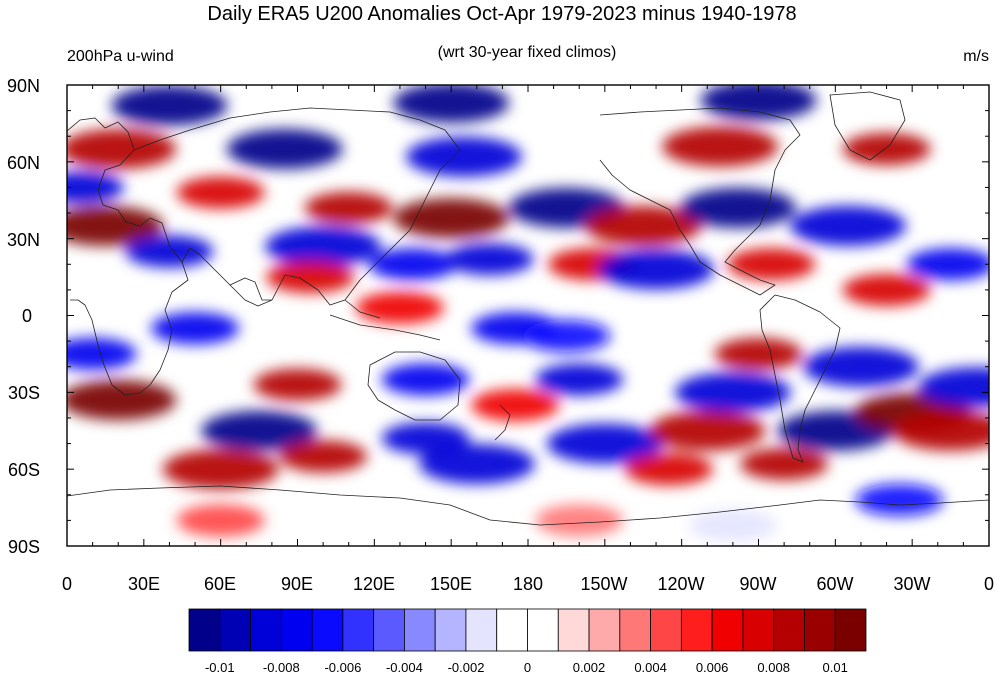 This screenshot has height=676, width=1005. Describe the element at coordinates (23, 86) in the screenshot. I see `y-tick-label: 90N` at that location.